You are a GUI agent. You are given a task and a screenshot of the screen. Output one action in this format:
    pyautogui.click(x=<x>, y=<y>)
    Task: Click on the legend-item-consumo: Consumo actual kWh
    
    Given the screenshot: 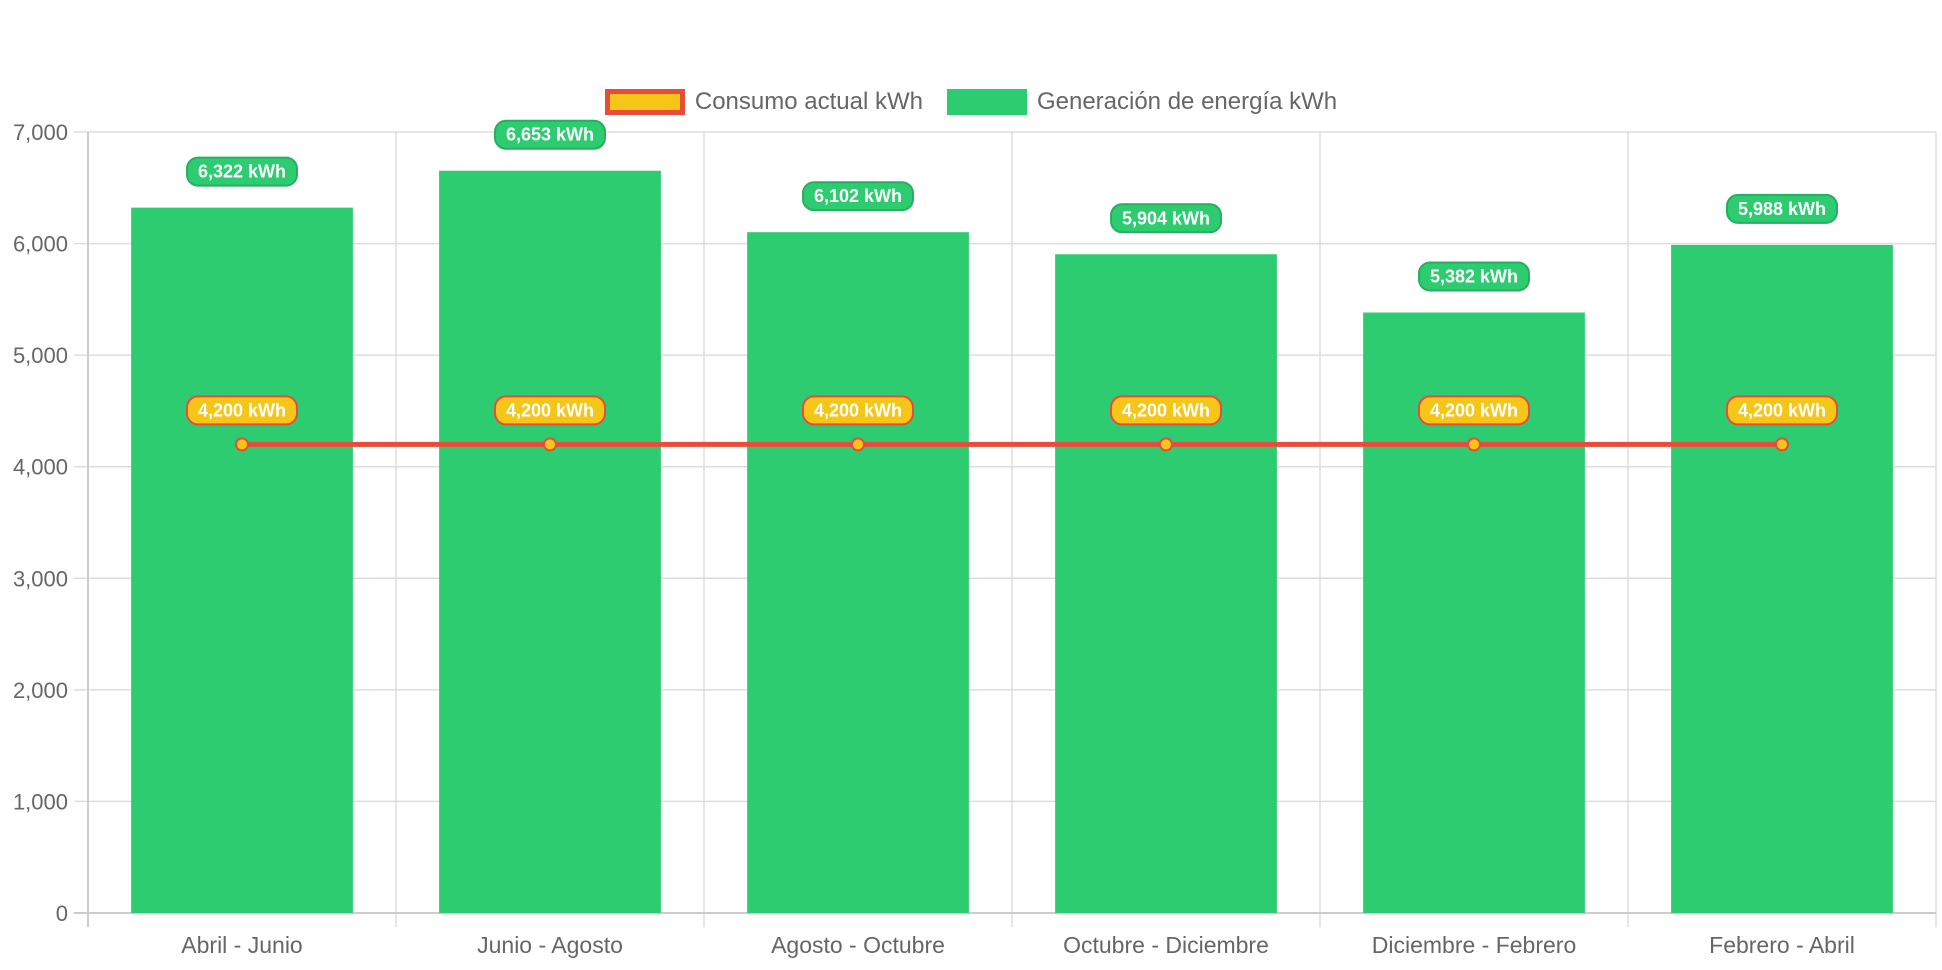 What is the action you would take?
    pyautogui.click(x=763, y=102)
    